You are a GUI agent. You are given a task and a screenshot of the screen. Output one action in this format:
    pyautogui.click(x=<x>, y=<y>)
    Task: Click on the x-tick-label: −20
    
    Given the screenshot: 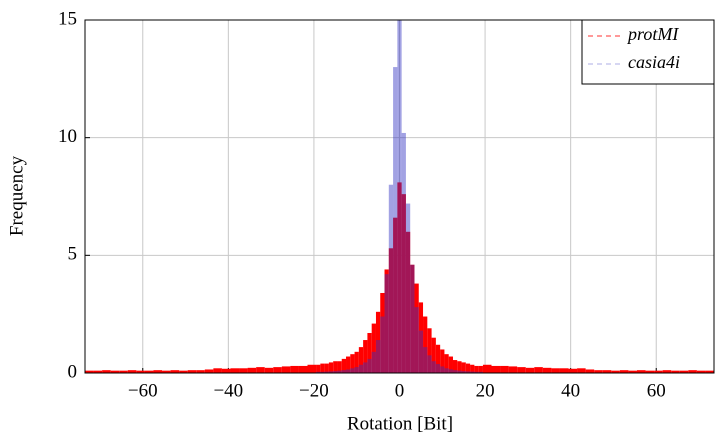 What is the action you would take?
    pyautogui.click(x=314, y=390)
    